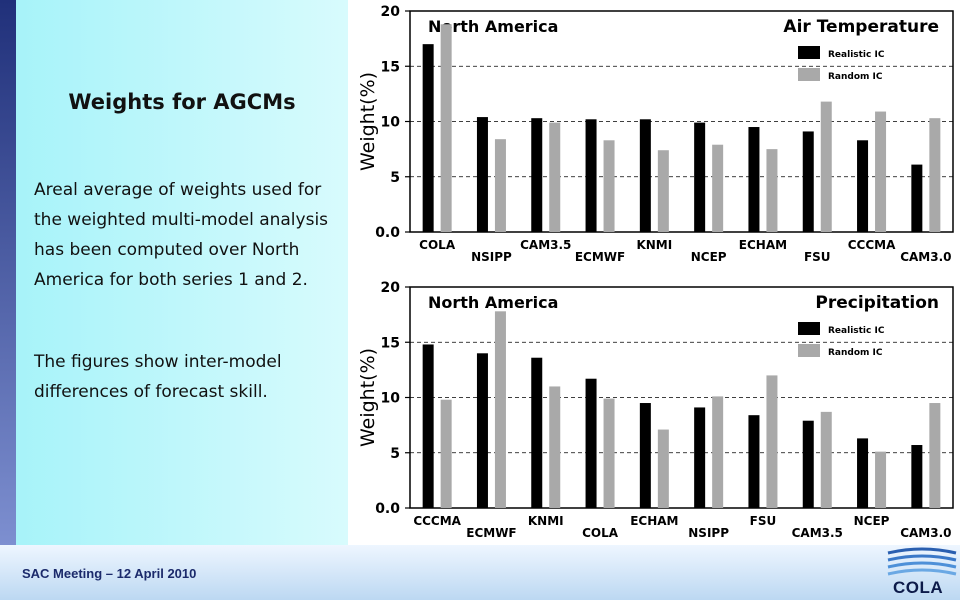 The width and height of the screenshot is (960, 600). Describe the element at coordinates (861, 27) in the screenshot. I see `chart-title: Air Temperature` at that location.